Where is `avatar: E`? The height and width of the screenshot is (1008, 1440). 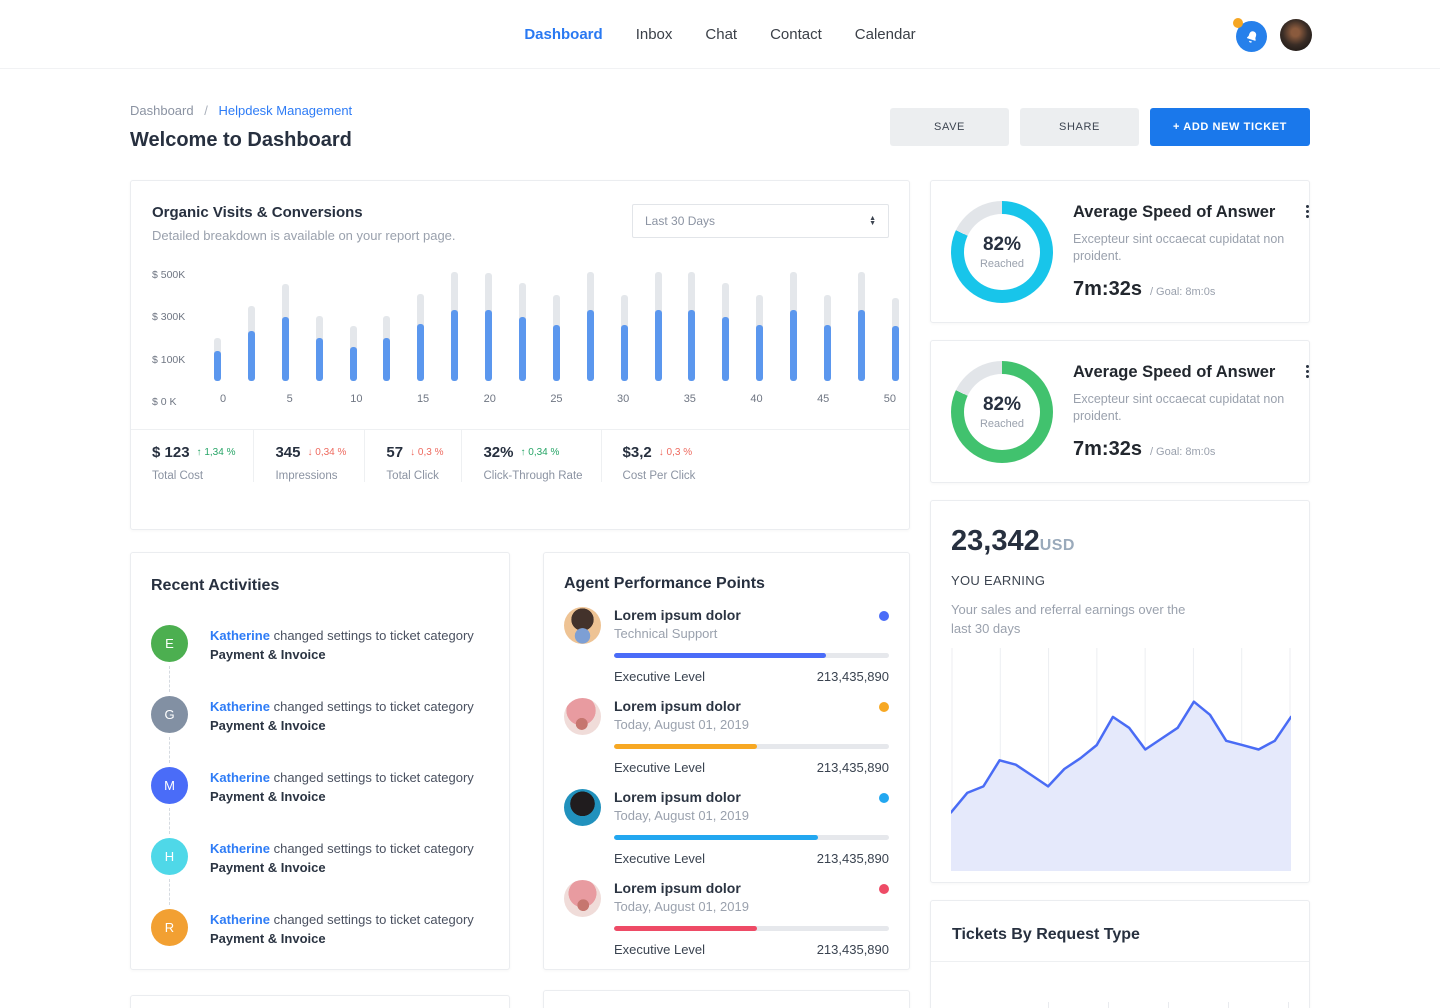 avatar: E is located at coordinates (169, 643).